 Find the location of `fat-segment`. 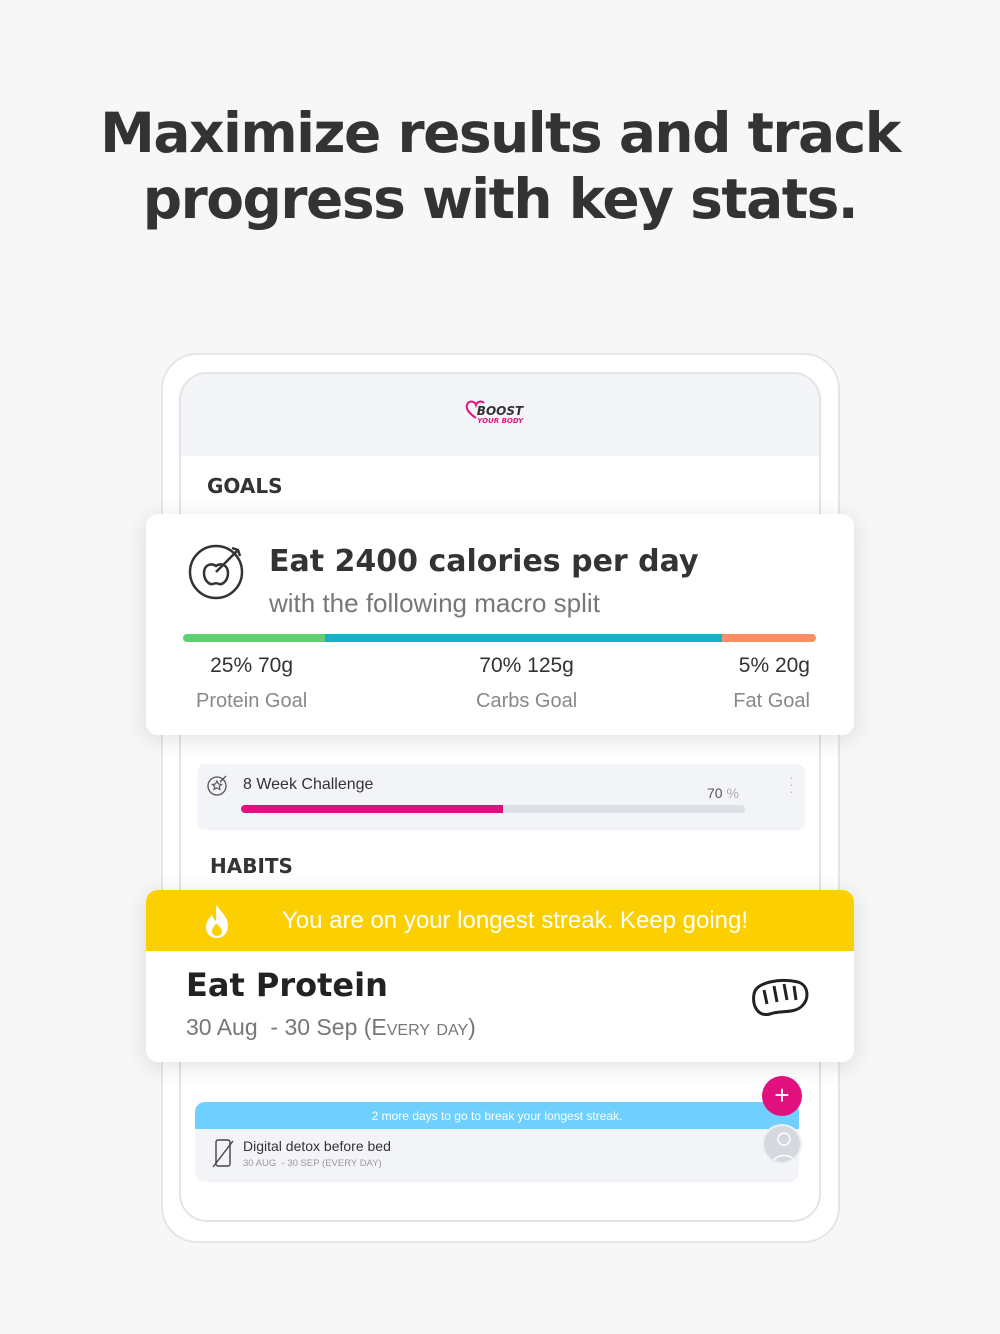

fat-segment is located at coordinates (769, 638).